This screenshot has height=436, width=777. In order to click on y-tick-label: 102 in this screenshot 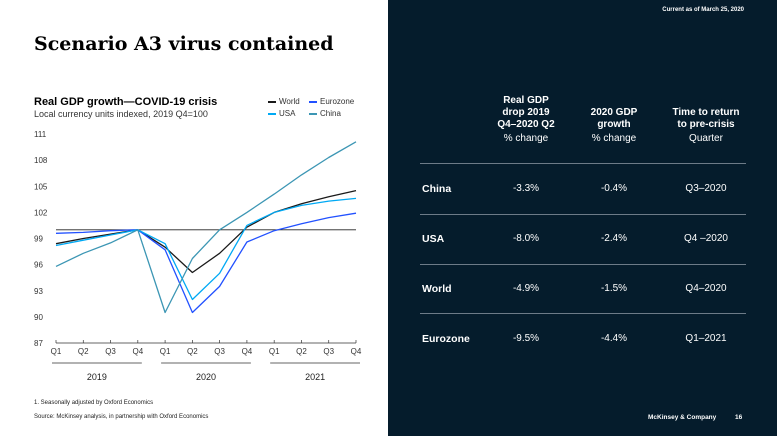, I will do `click(41, 212)`.